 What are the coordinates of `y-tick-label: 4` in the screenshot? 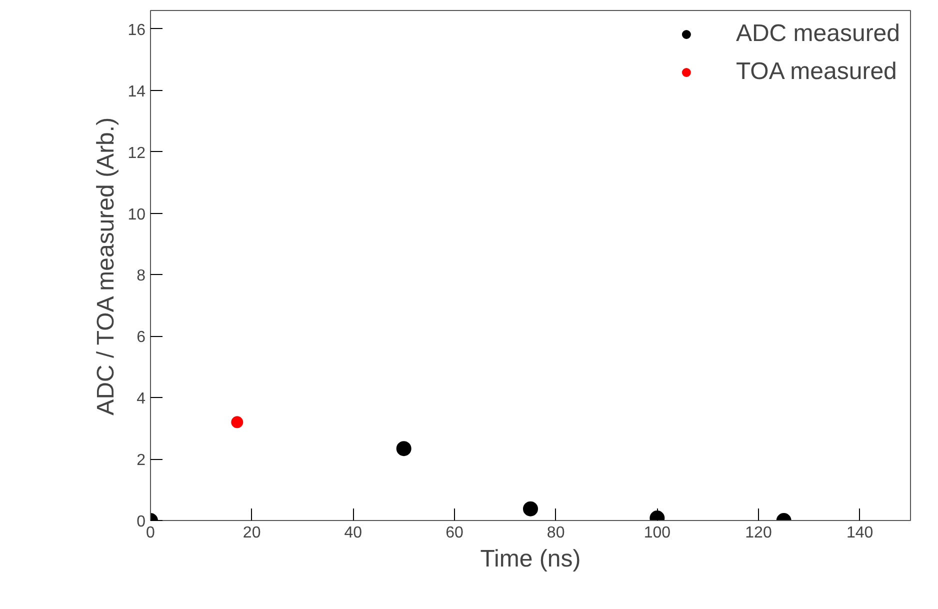 It's located at (141, 399).